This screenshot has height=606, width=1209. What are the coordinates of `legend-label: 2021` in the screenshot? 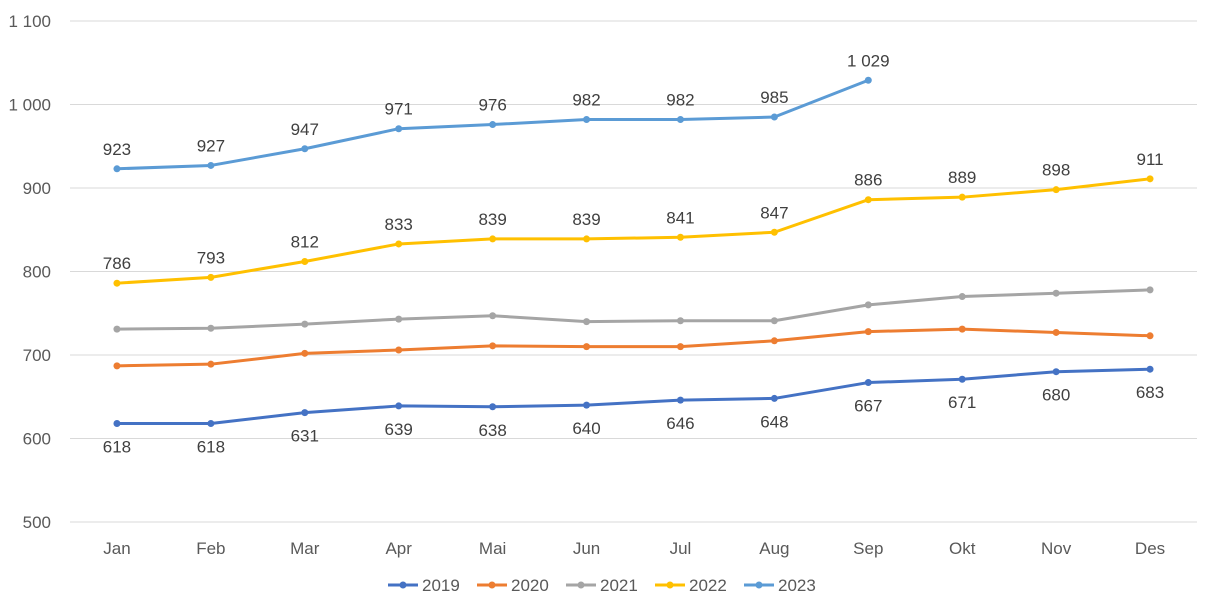 It's located at (619, 585).